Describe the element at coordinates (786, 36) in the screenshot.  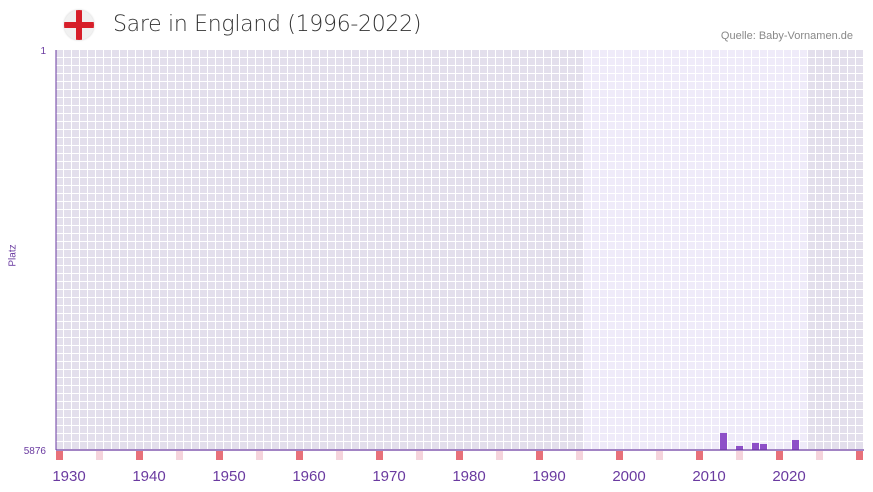
I see `source-link: Quelle: Baby-Vornamen.de` at that location.